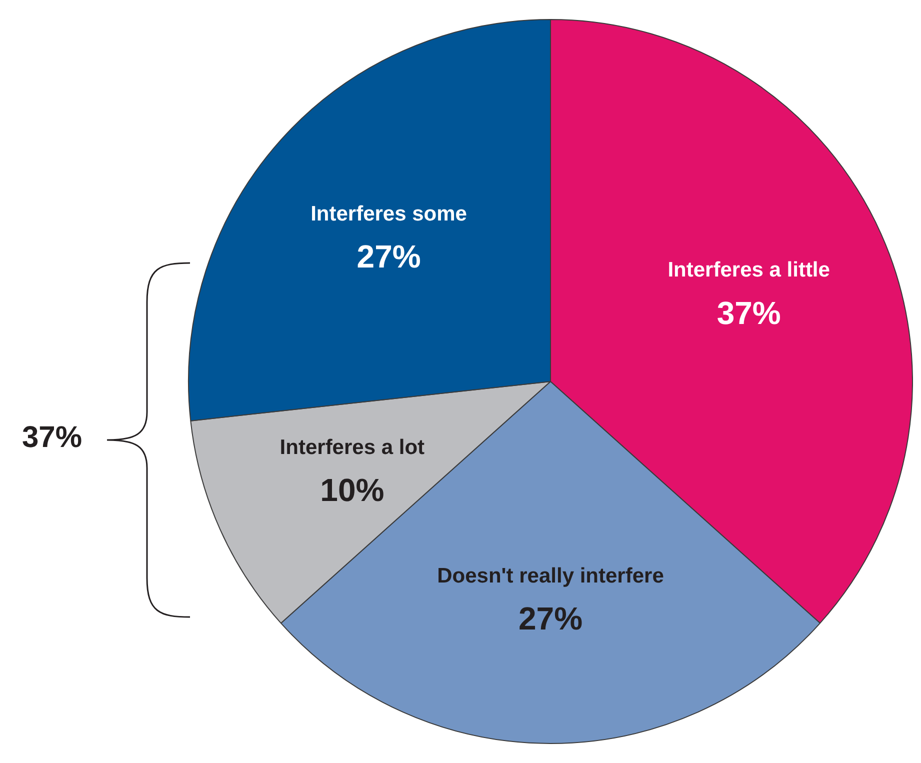  I want to click on slice-label: Doesn't really interfere, so click(550, 576).